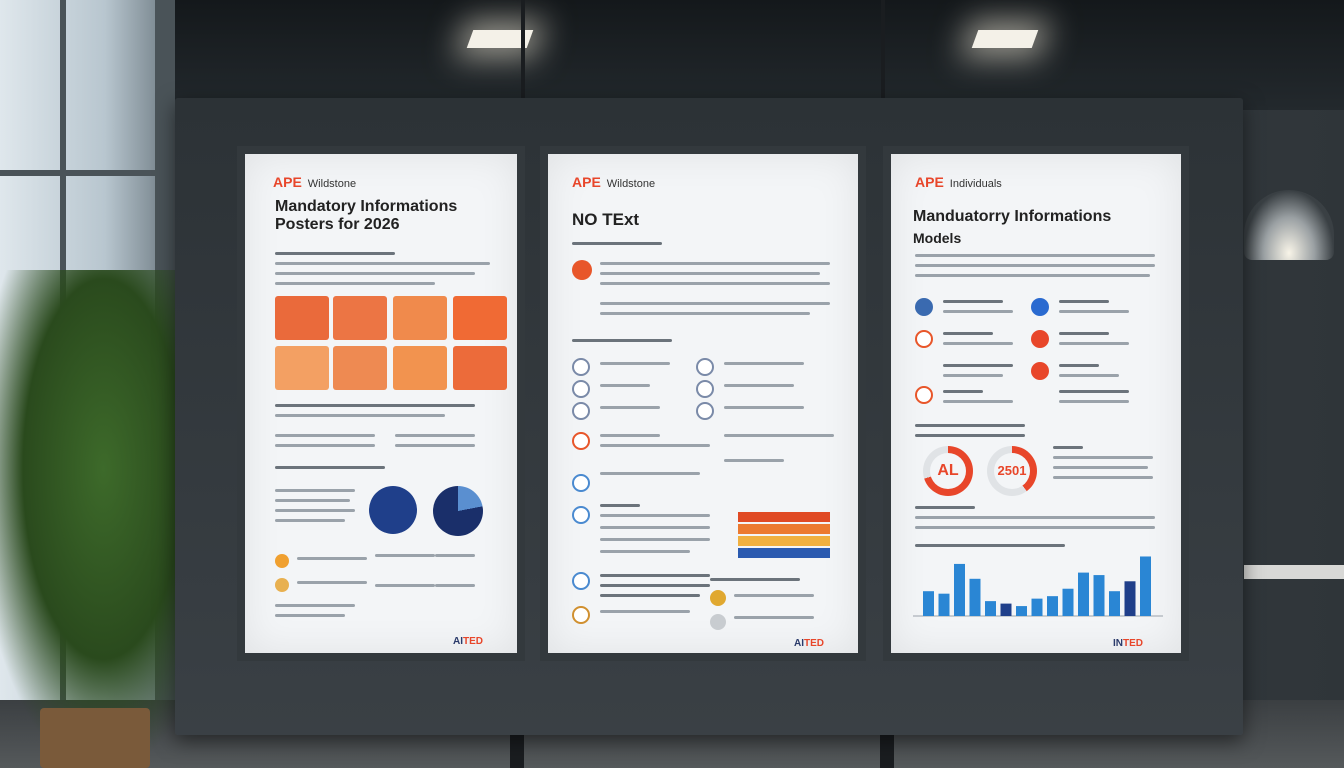  I want to click on bar-chart, so click(1038, 586).